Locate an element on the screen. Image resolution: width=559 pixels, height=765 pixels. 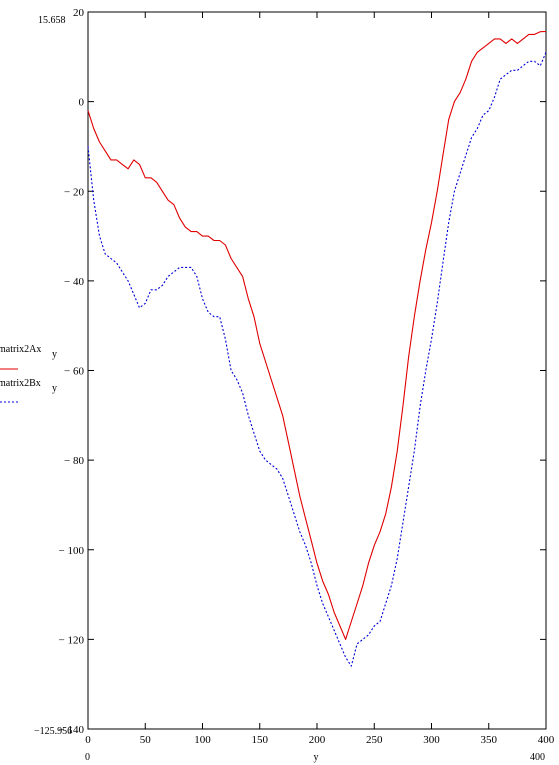
x-min-annotation: 0 is located at coordinates (87, 757).